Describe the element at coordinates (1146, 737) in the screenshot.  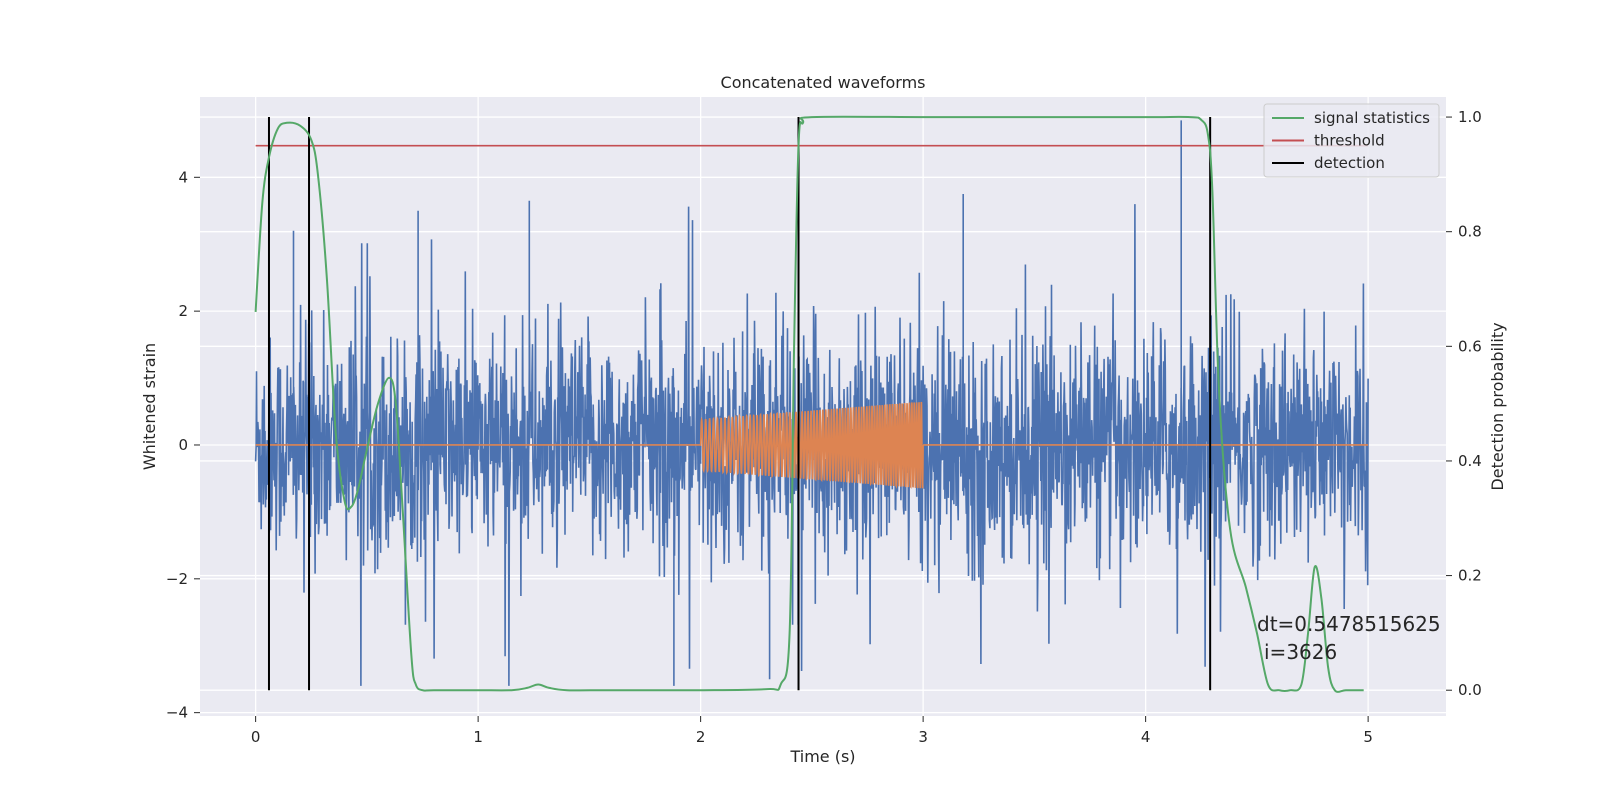
I see `x-tick-label: 4` at that location.